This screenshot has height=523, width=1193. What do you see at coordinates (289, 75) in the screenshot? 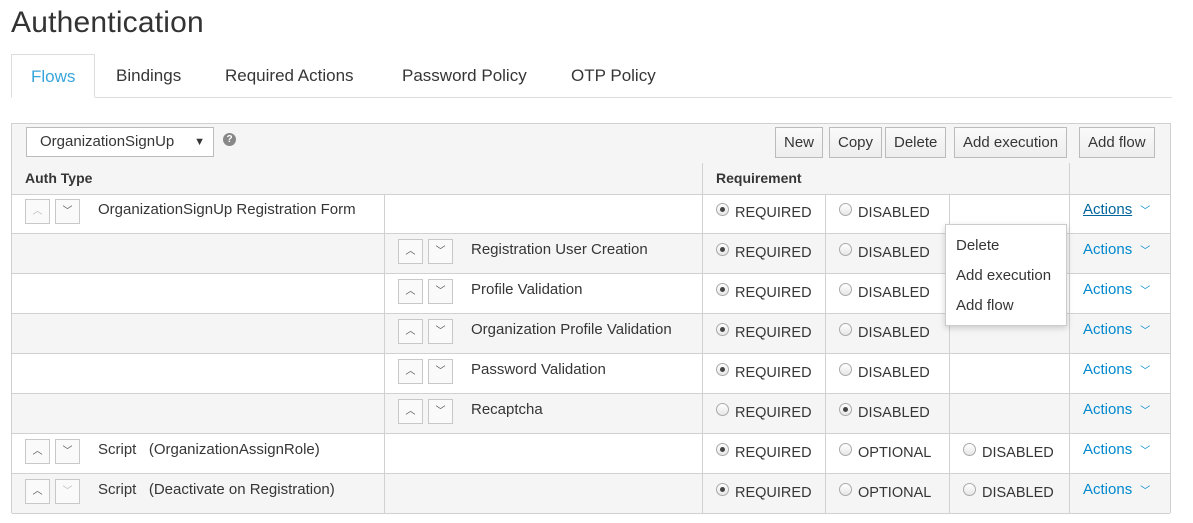
I see `tab-required-actions: Required Actions` at bounding box center [289, 75].